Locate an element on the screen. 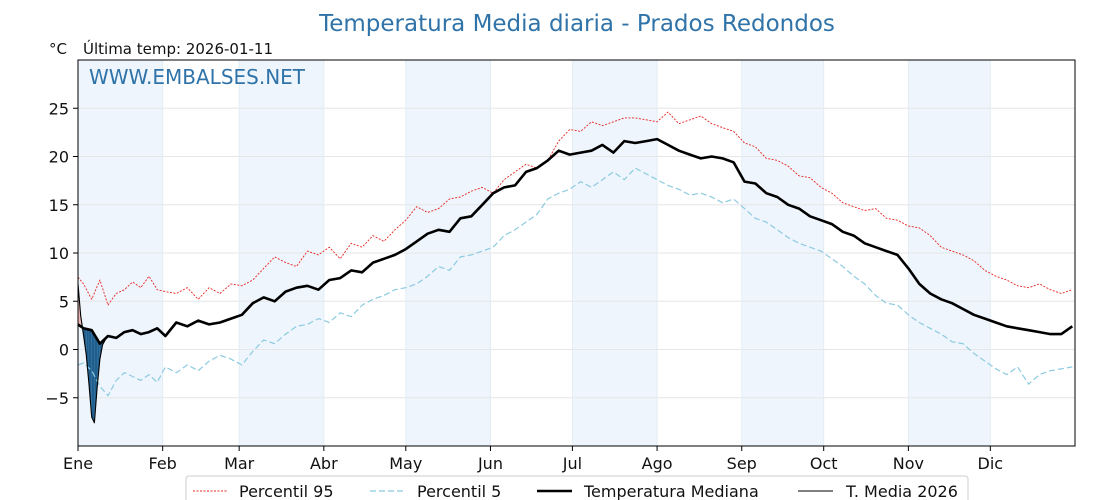 The height and width of the screenshot is (500, 1120). x-tick-label: May is located at coordinates (405, 463).